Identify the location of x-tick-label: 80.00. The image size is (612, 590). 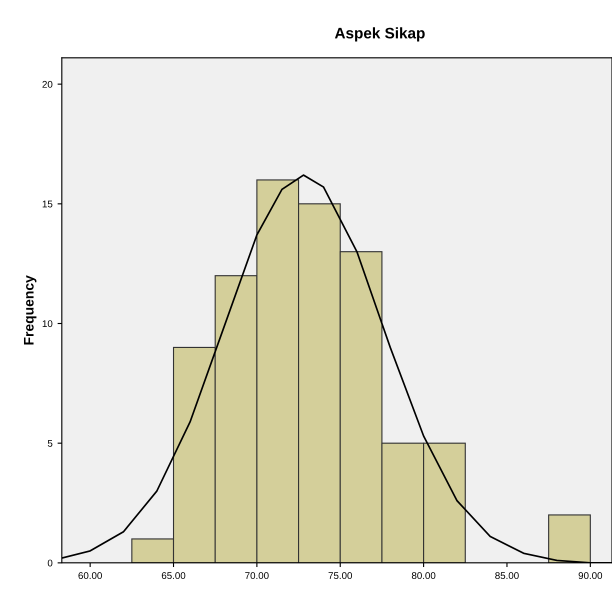
(424, 576).